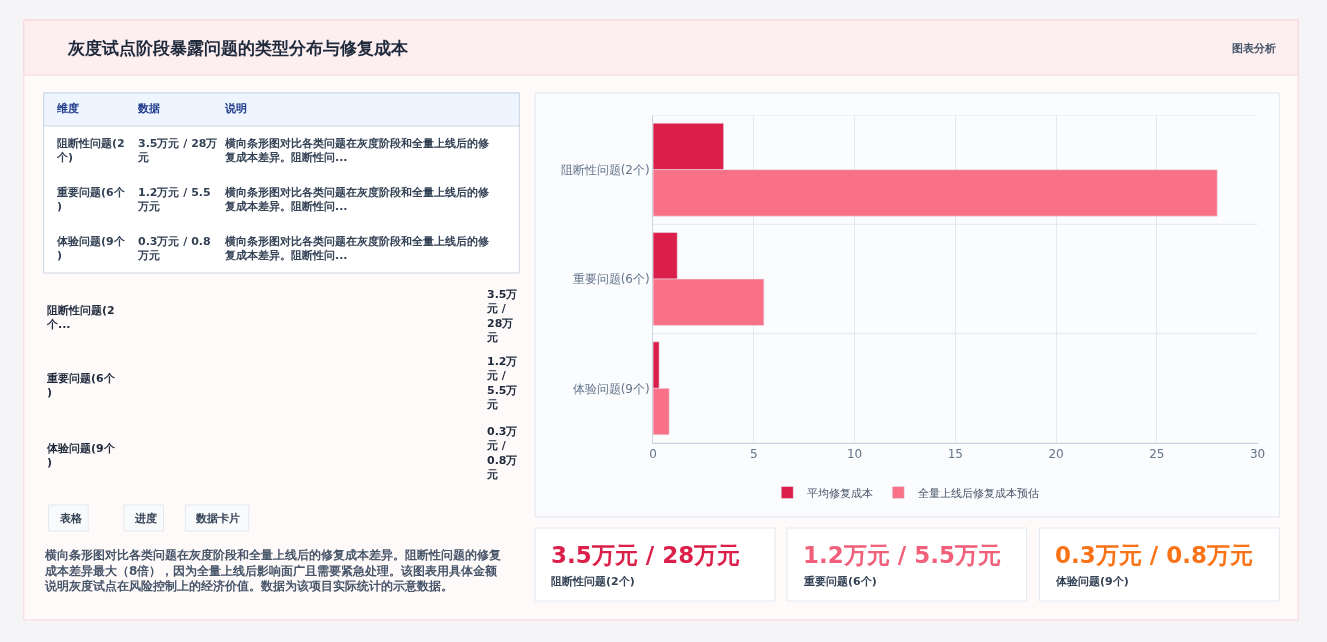  I want to click on text: 进度, so click(145, 518).